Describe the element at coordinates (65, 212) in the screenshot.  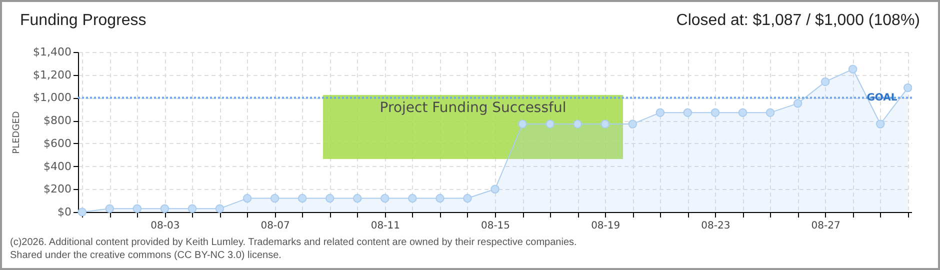
I see `y-tick-label: $0` at that location.